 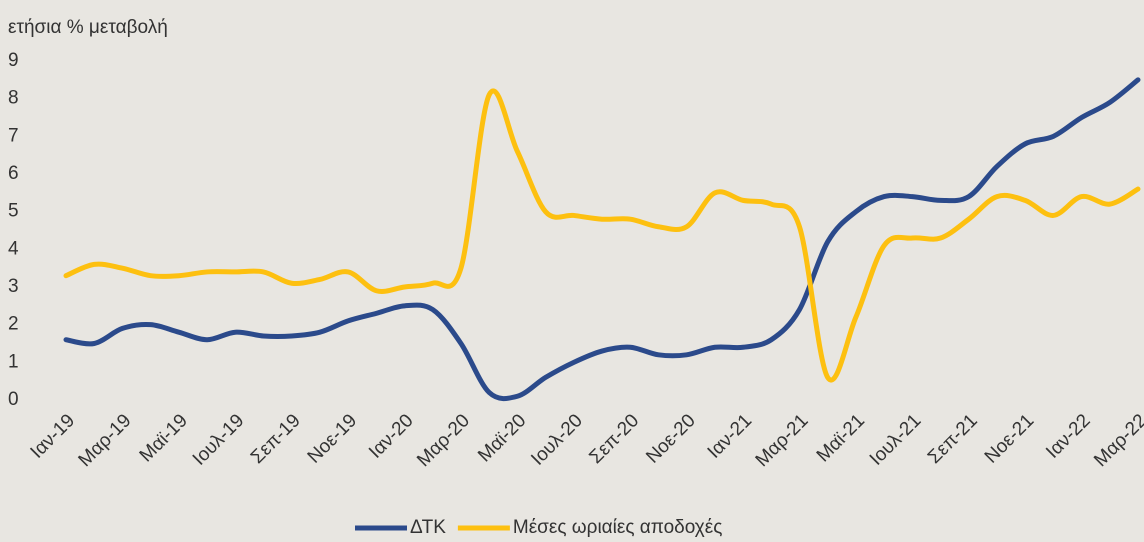 What do you see at coordinates (13, 211) in the screenshot?
I see `y-tick-label: 5` at bounding box center [13, 211].